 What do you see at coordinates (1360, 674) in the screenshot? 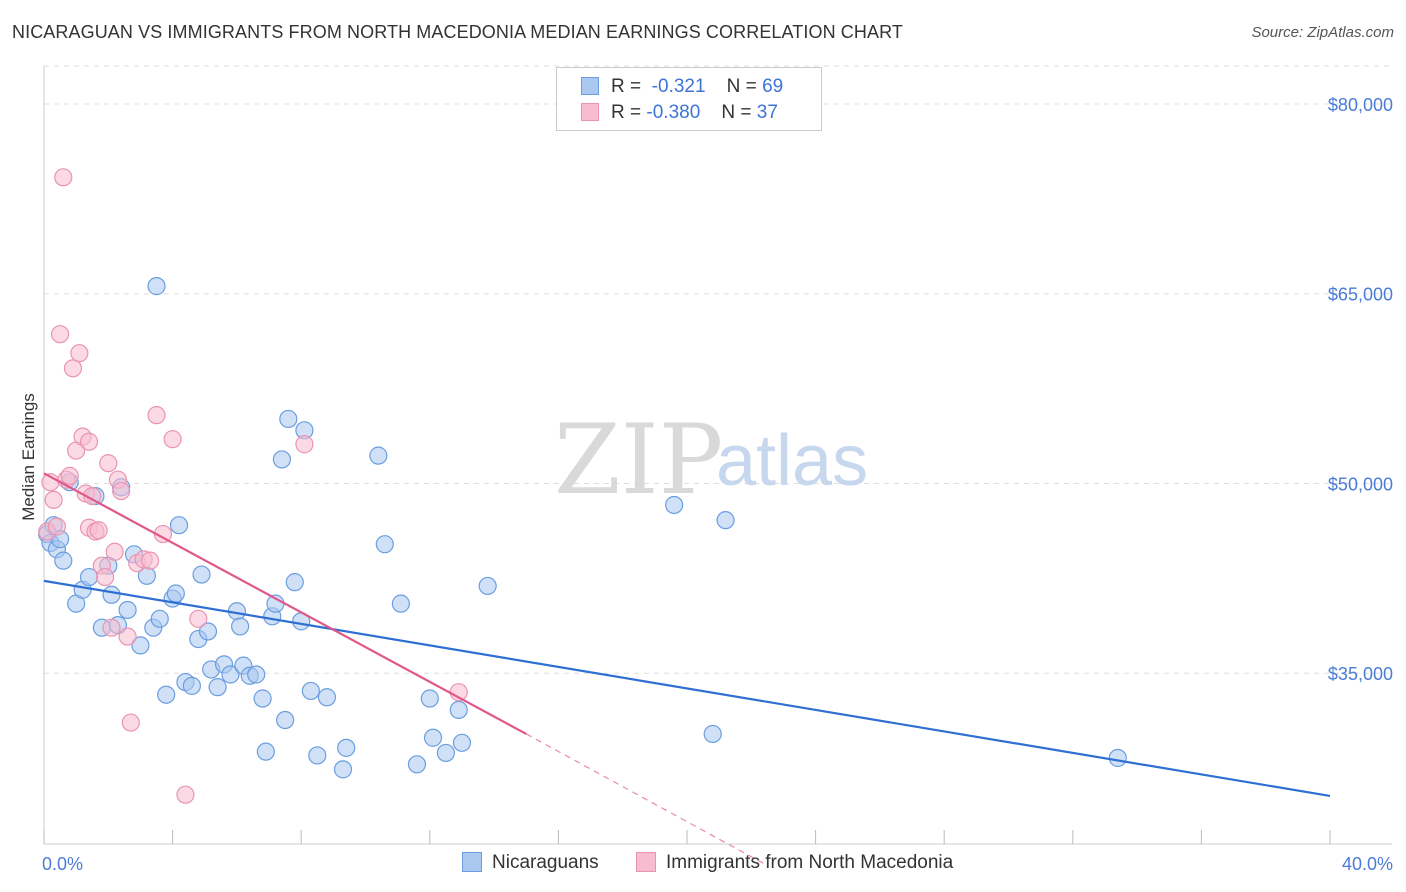
I see `y-tick-label-0: $35,000` at bounding box center [1360, 674].